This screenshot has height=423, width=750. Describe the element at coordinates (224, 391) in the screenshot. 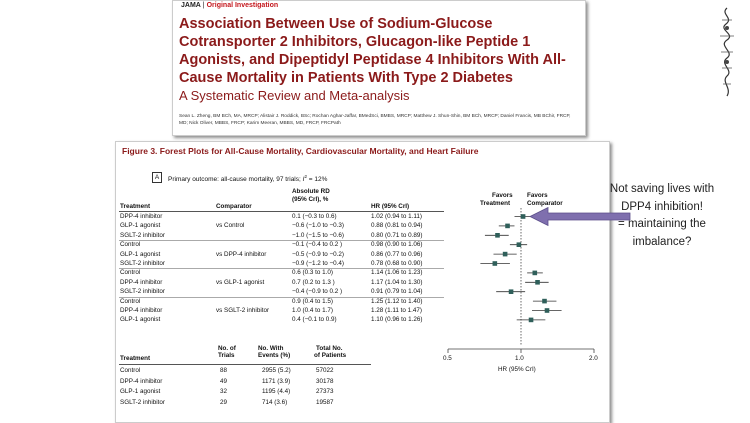

I see `summary-trials: 32` at that location.